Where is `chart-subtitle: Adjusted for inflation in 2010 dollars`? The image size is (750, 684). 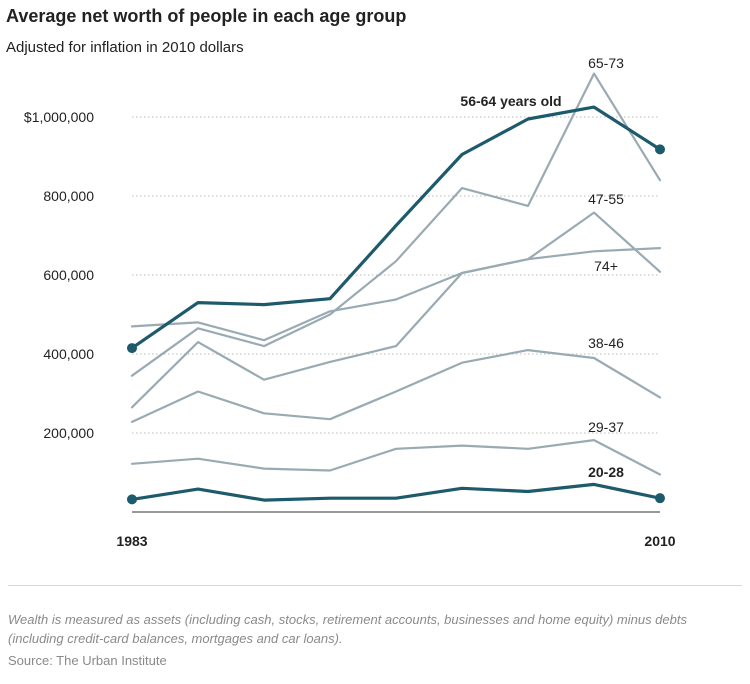 chart-subtitle: Adjusted for inflation in 2010 dollars is located at coordinates (125, 47).